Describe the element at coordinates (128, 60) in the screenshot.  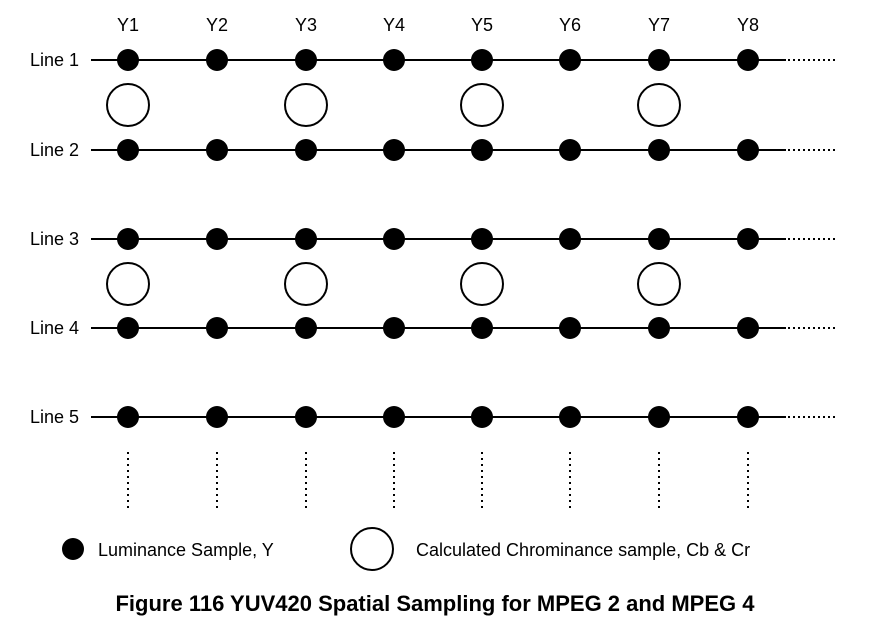
I see `luminance-sample-line-1-y1` at that location.